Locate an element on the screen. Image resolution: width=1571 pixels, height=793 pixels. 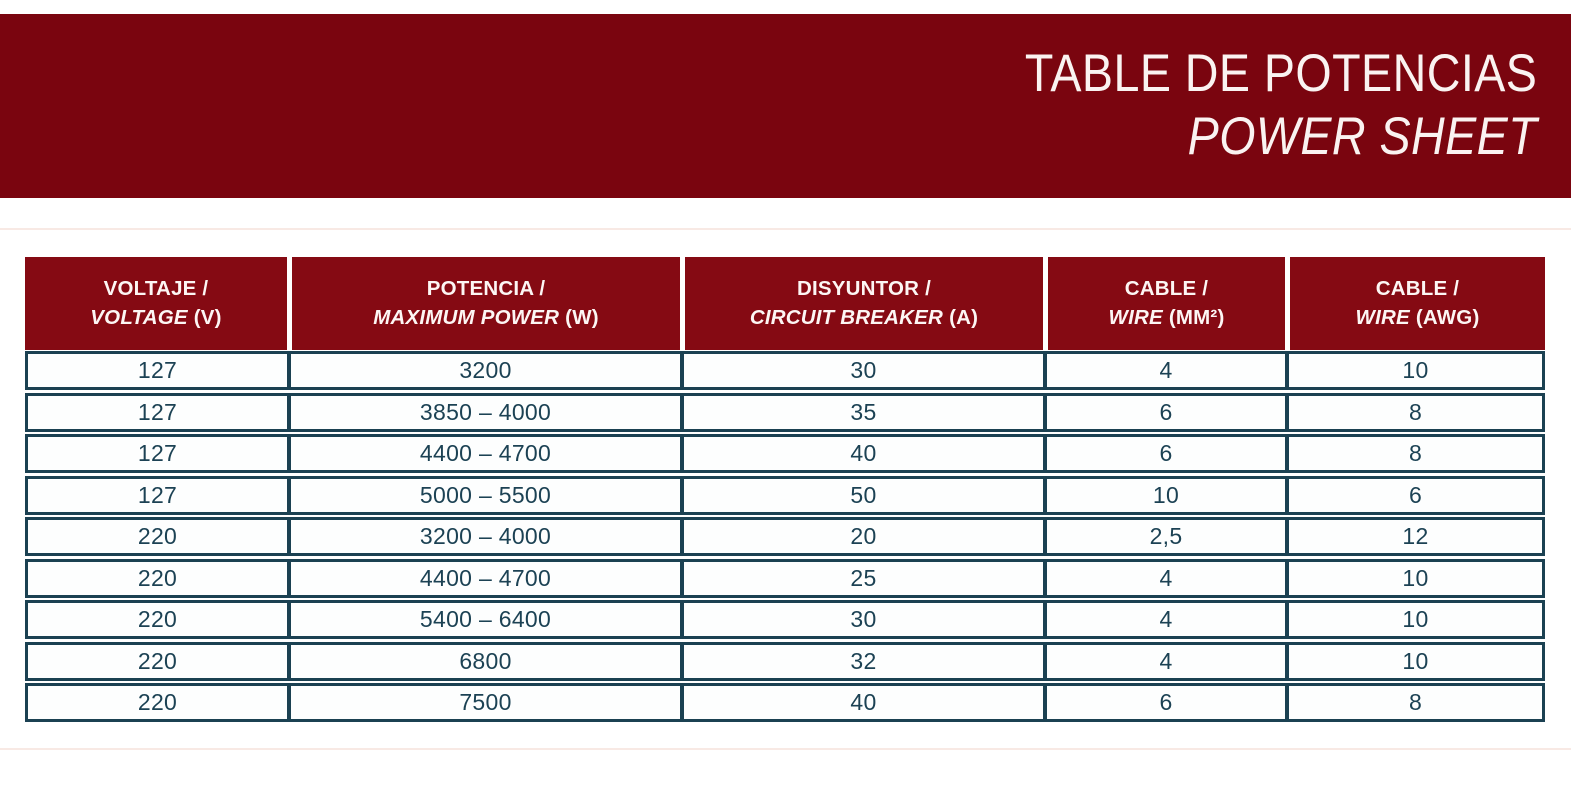
column-header-1: POTENCIA / MAXIMUM POWER (W) is located at coordinates (483, 303).